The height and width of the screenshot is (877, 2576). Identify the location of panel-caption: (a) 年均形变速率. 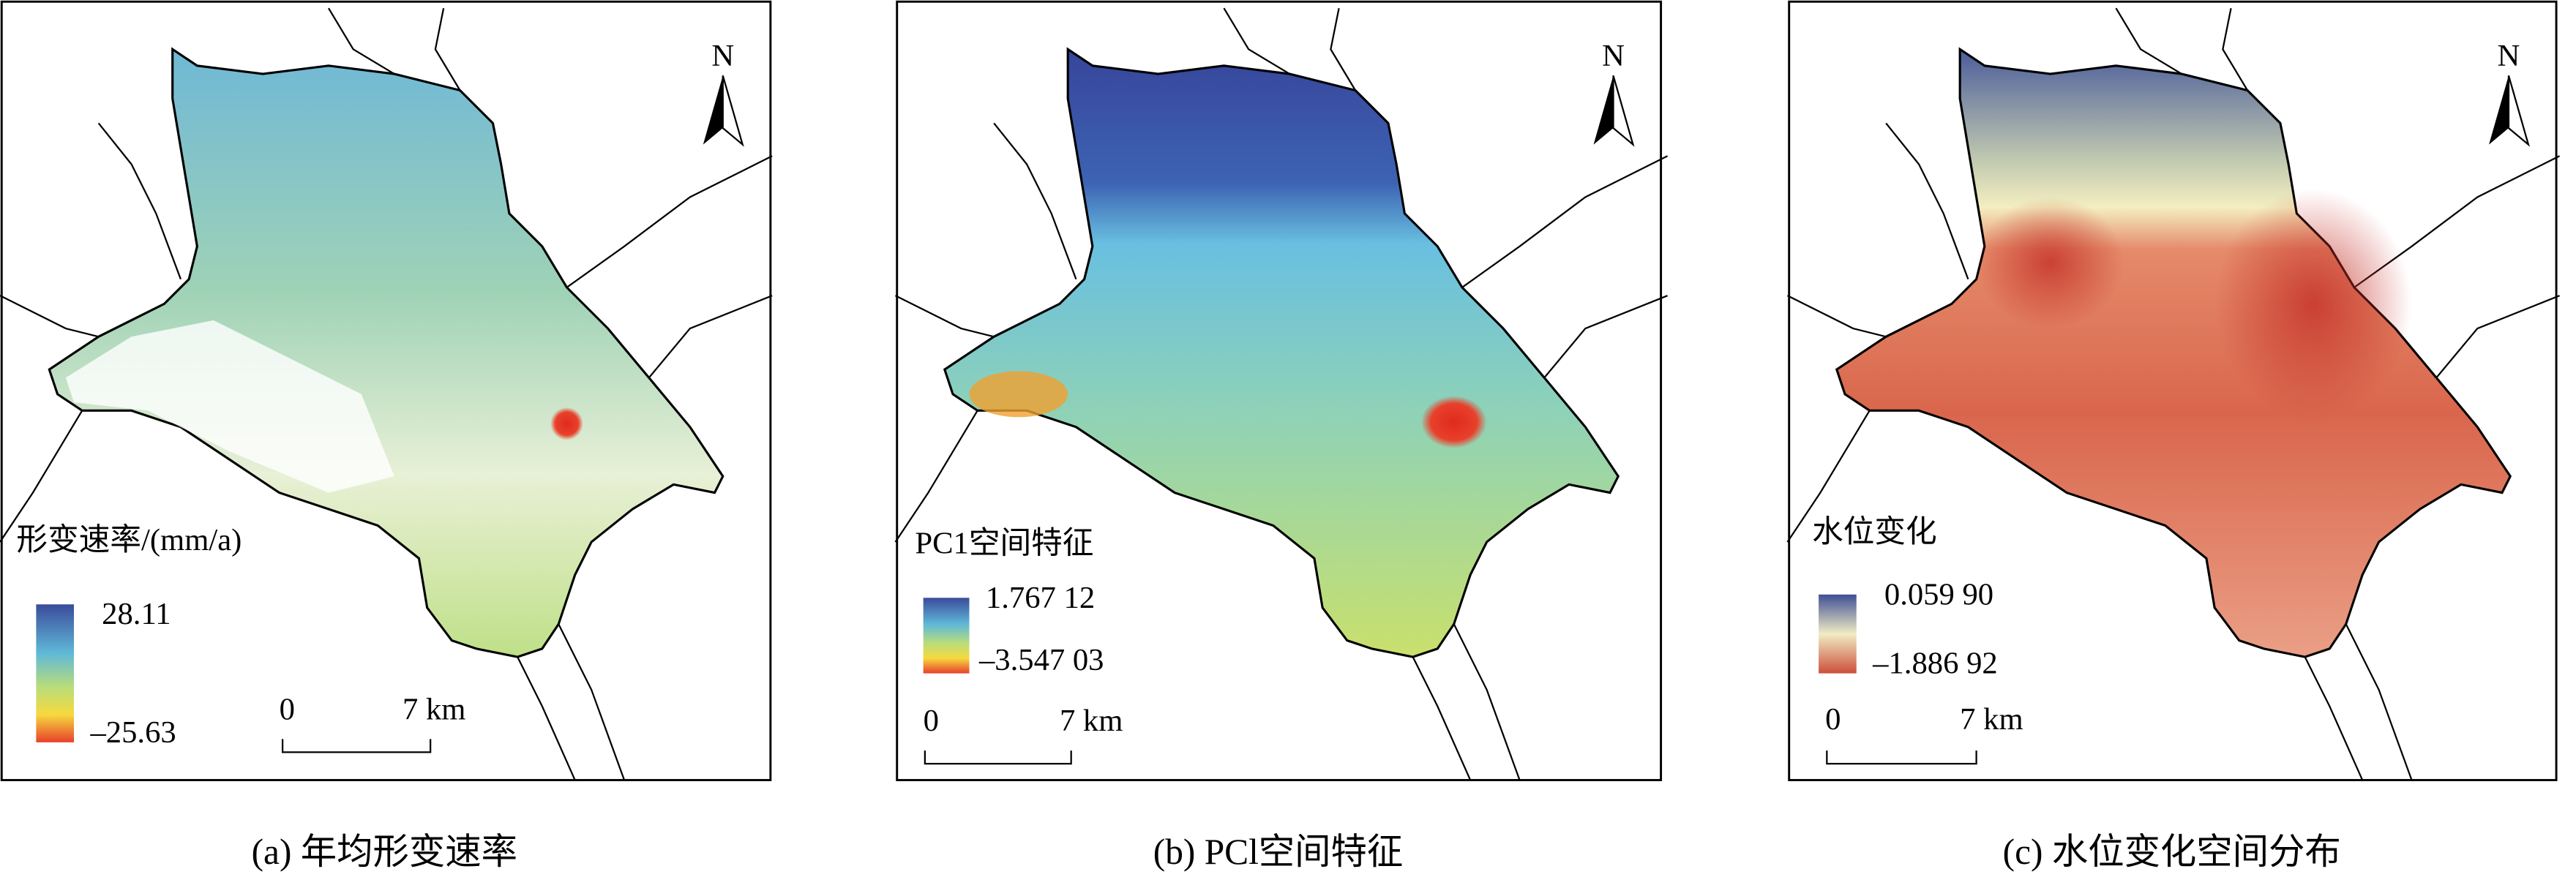
(384, 852).